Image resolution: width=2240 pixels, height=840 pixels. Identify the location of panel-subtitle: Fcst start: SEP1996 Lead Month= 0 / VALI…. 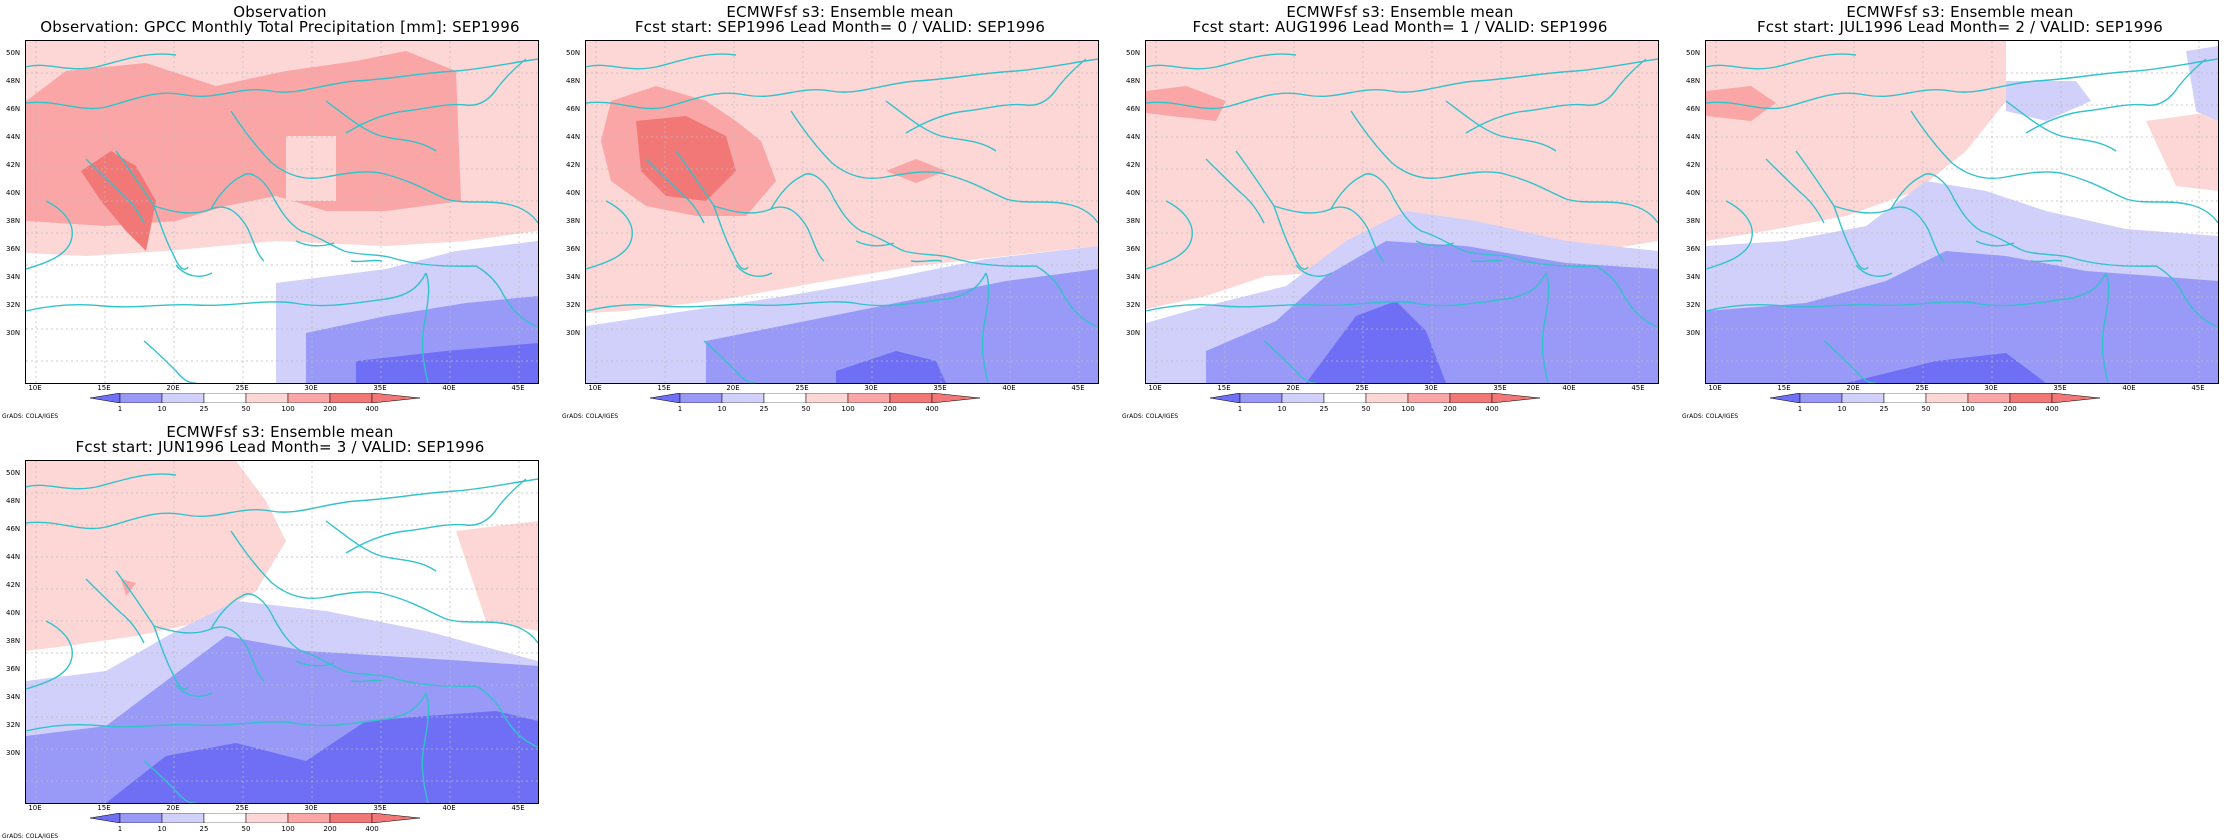
(840, 27).